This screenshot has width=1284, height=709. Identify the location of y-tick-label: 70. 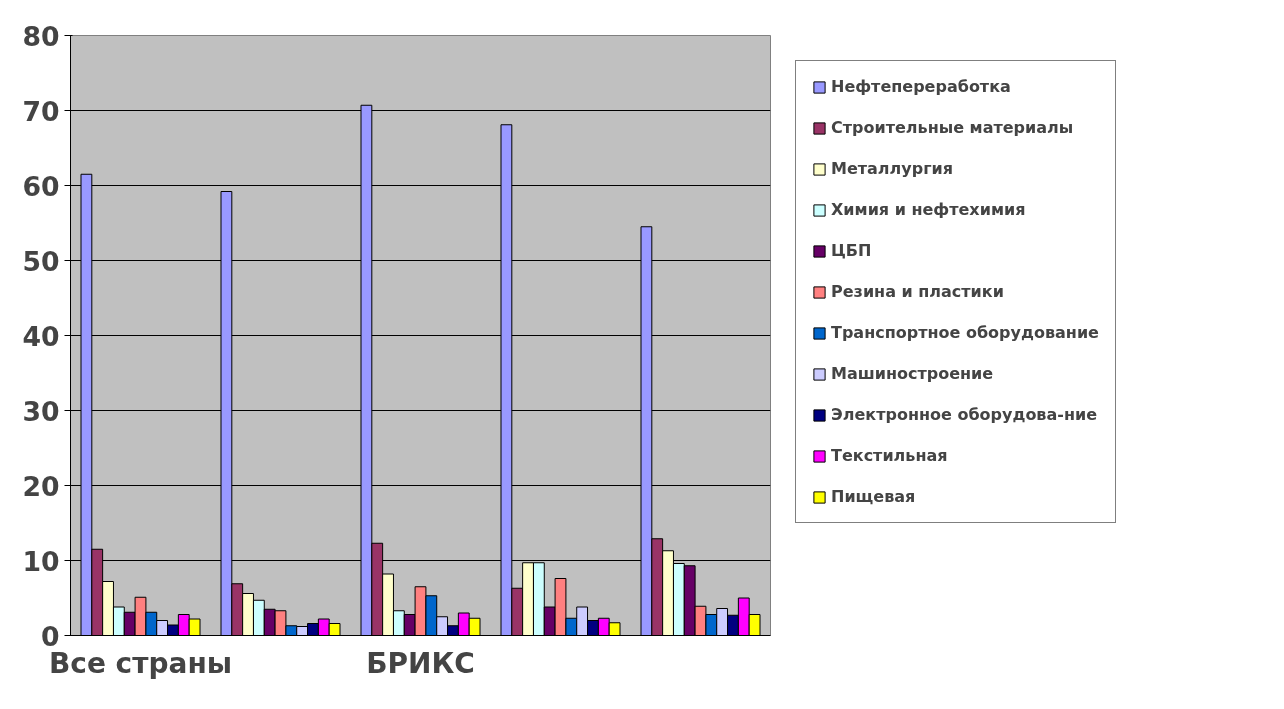
(41, 111).